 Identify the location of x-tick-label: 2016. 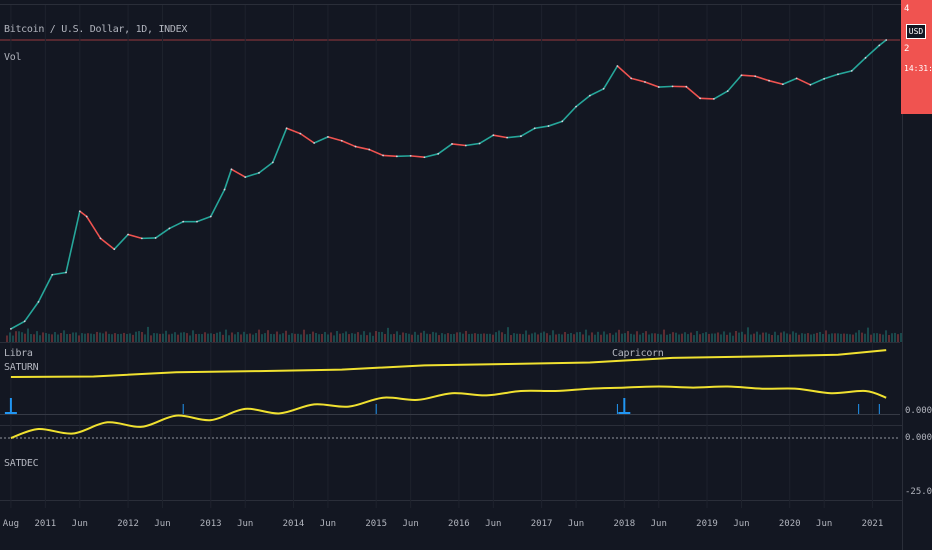
(459, 524).